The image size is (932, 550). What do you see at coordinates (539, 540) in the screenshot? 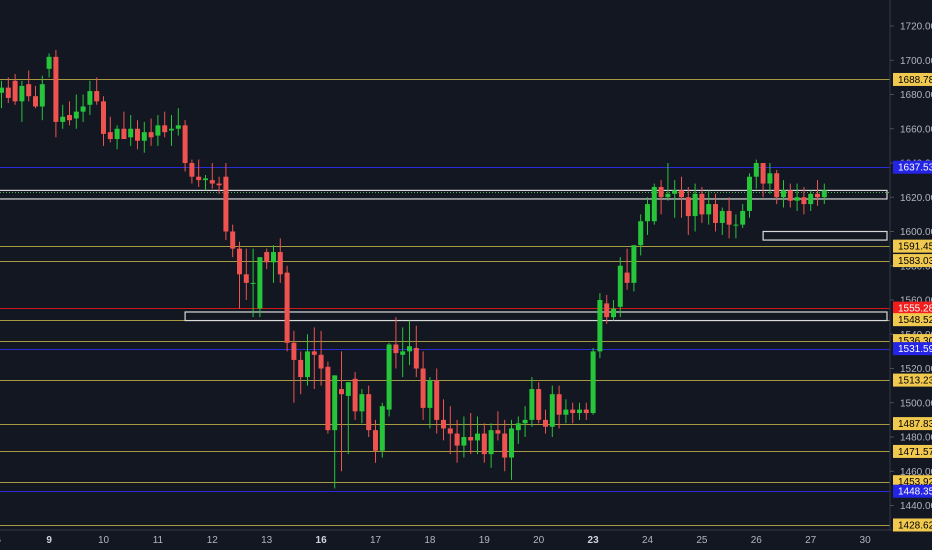
I see `time-tick-label: 20` at bounding box center [539, 540].